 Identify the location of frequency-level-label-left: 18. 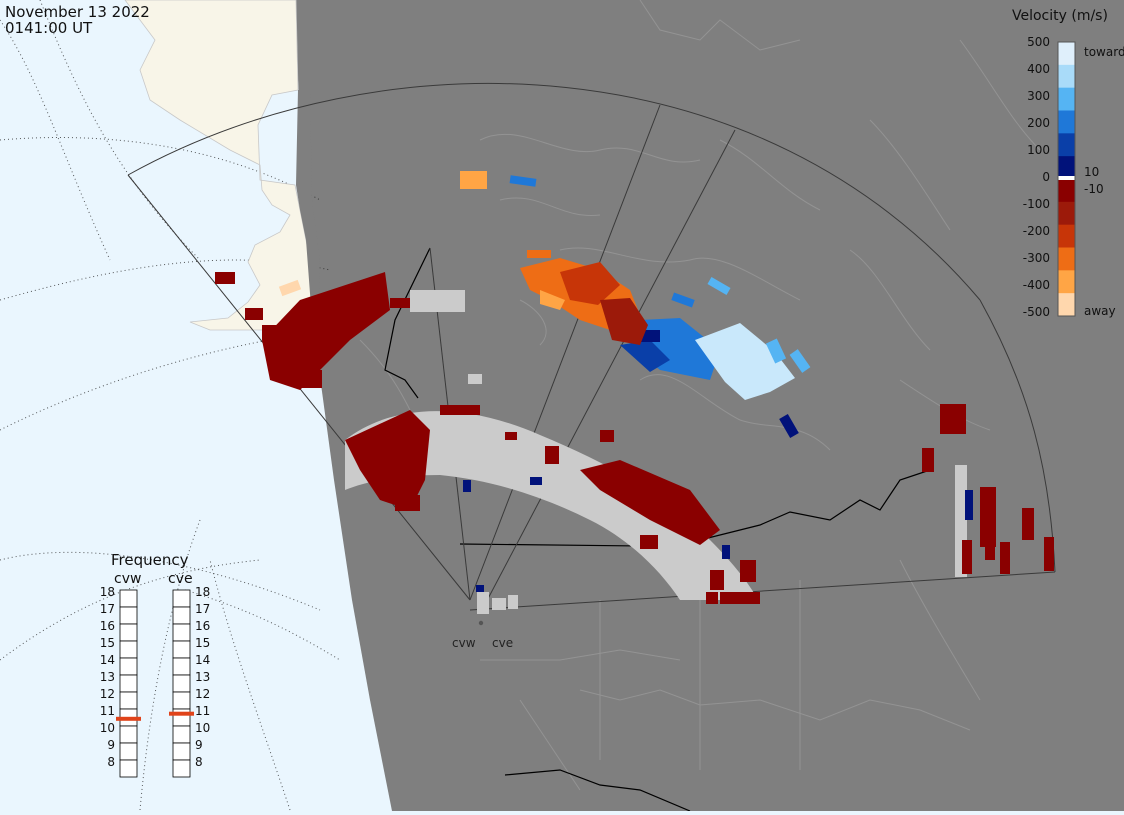
(107, 592).